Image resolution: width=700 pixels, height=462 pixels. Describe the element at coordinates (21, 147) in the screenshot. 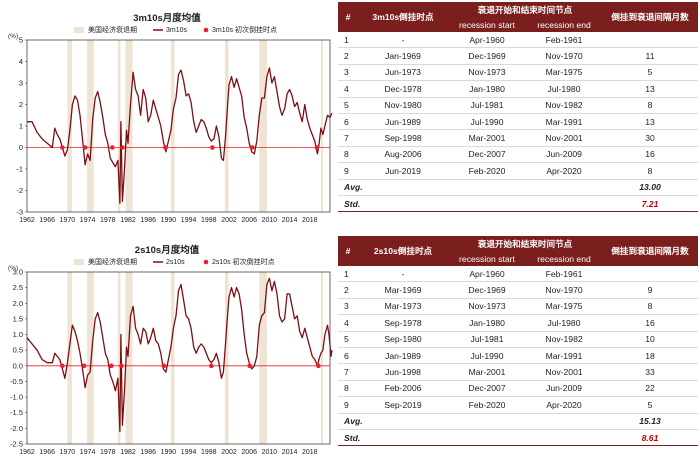

I see `y-tick-label: 0` at that location.